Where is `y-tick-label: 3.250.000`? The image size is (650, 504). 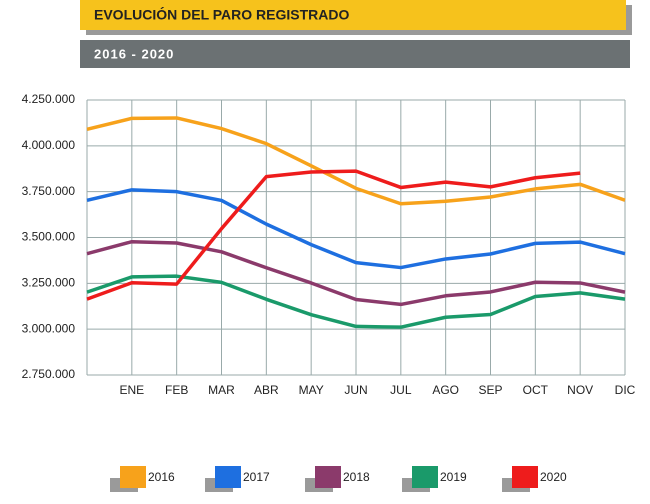
y-tick-label: 3.250.000 is located at coordinates (49, 283).